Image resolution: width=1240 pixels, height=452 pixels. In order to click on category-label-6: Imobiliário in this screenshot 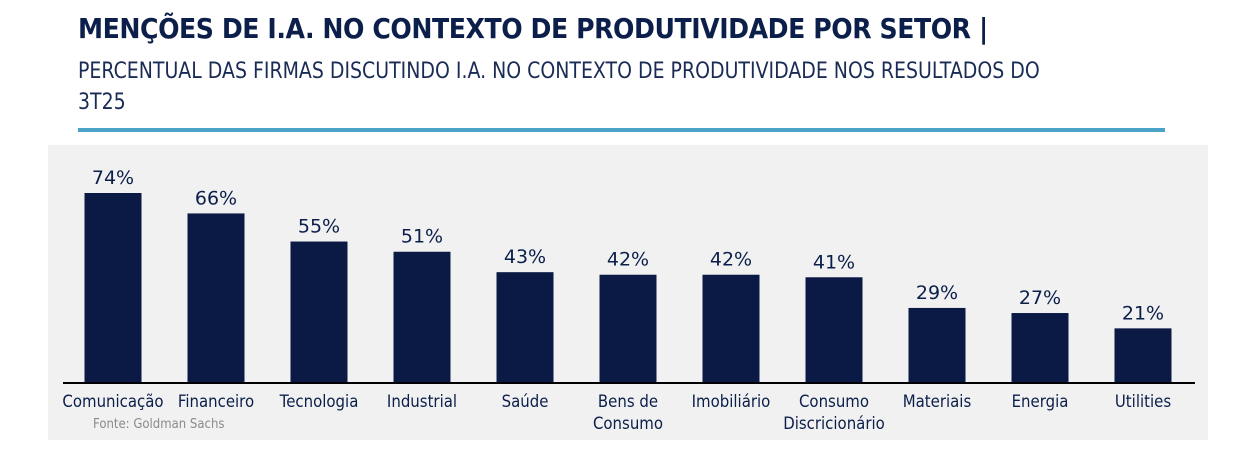, I will do `click(731, 401)`.